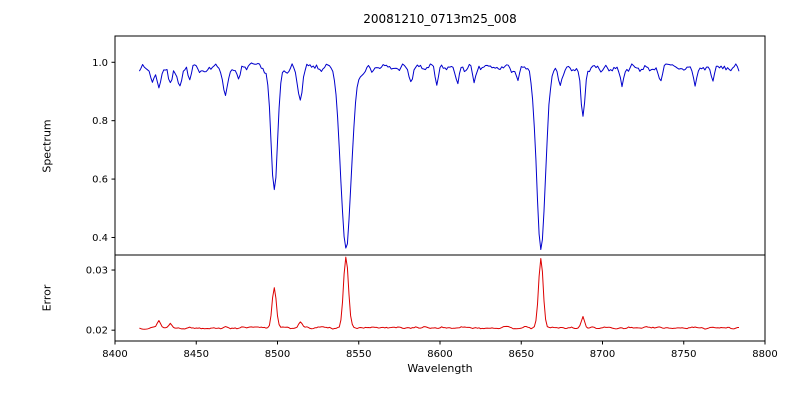 This screenshot has width=800, height=400. Describe the element at coordinates (440, 368) in the screenshot. I see `x-axis-label: Wavelength` at that location.